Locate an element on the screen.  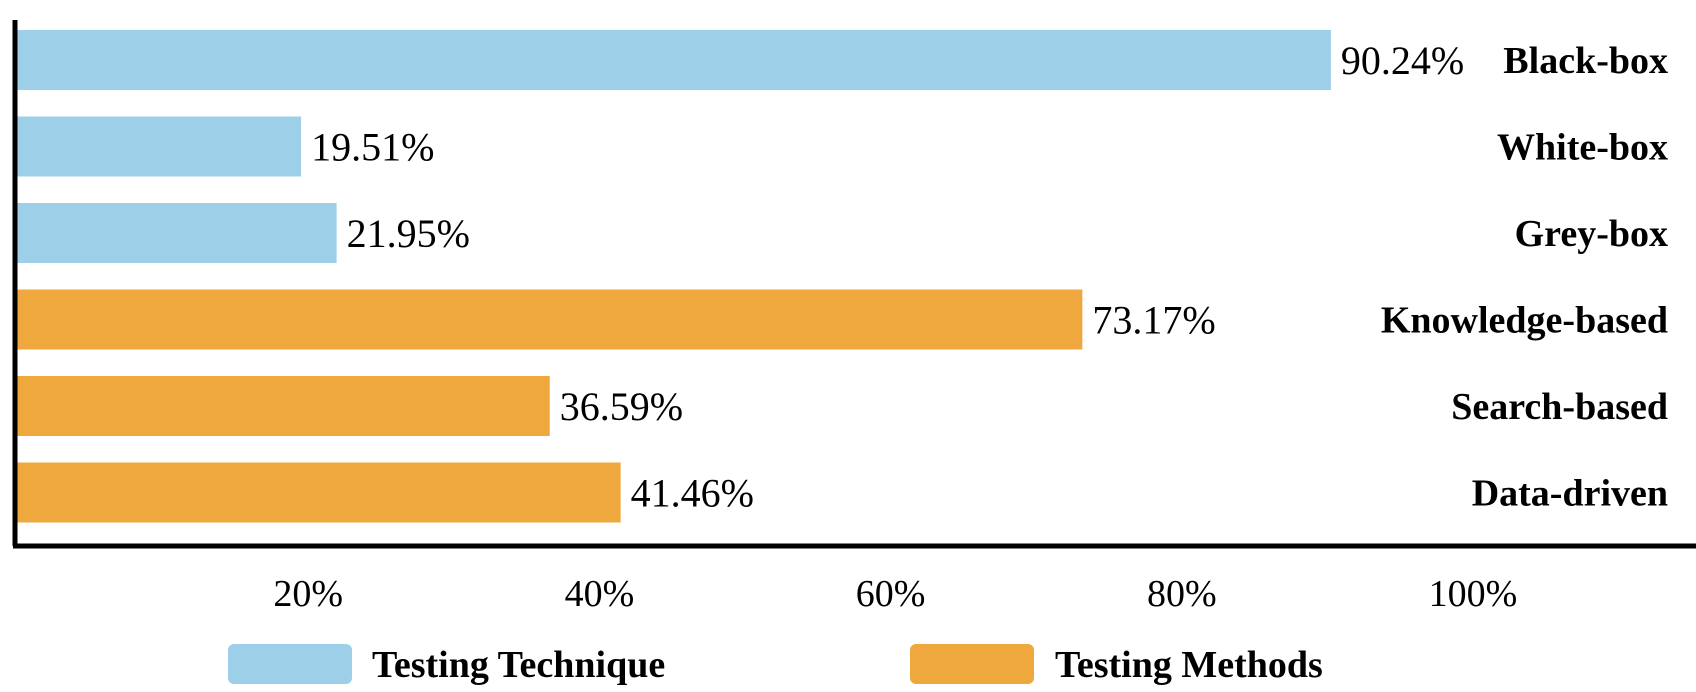
legend-swatch-testing-technique is located at coordinates (290, 664).